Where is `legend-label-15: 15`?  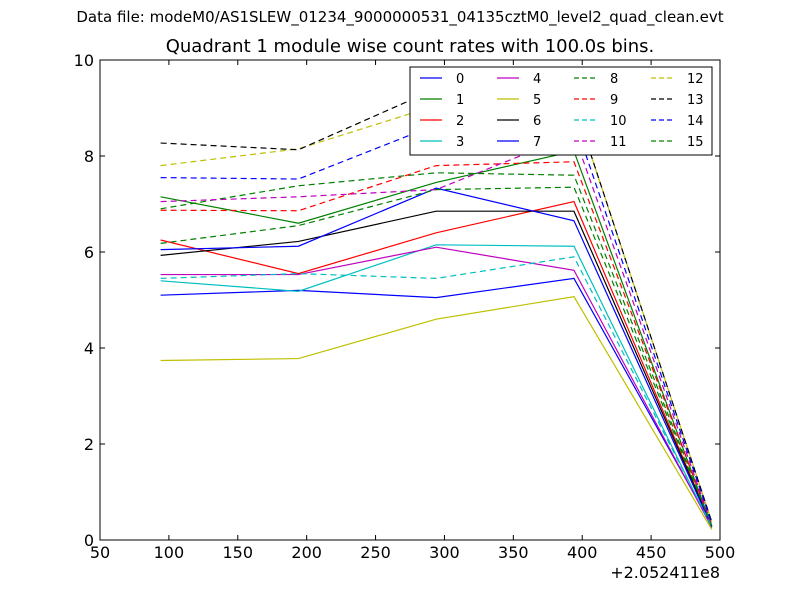 legend-label-15: 15 is located at coordinates (695, 142).